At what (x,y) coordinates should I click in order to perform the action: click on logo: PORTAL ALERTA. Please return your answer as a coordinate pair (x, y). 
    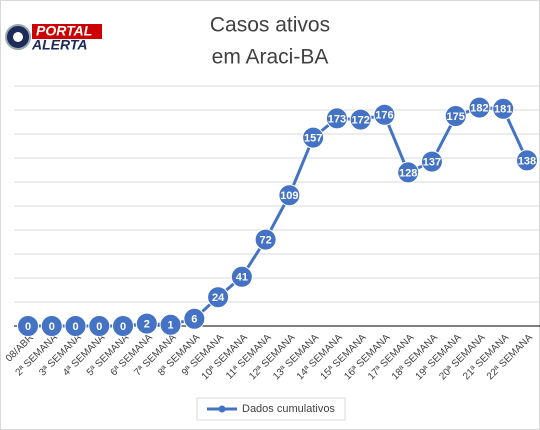
    Looking at the image, I should click on (53, 38).